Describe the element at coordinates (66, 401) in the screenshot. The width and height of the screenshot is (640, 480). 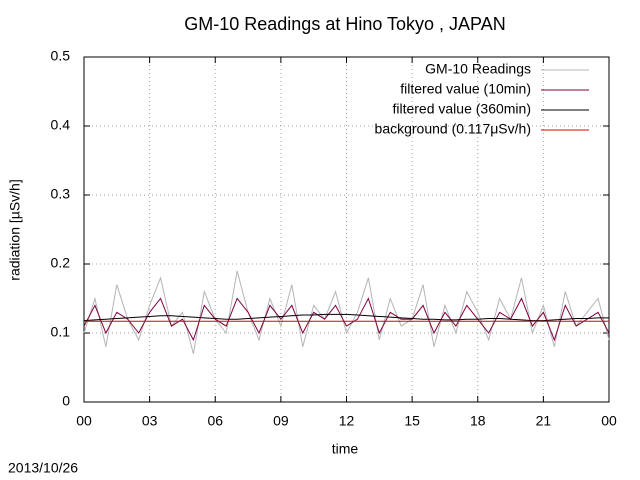
I see `y-tick-label: 0` at that location.